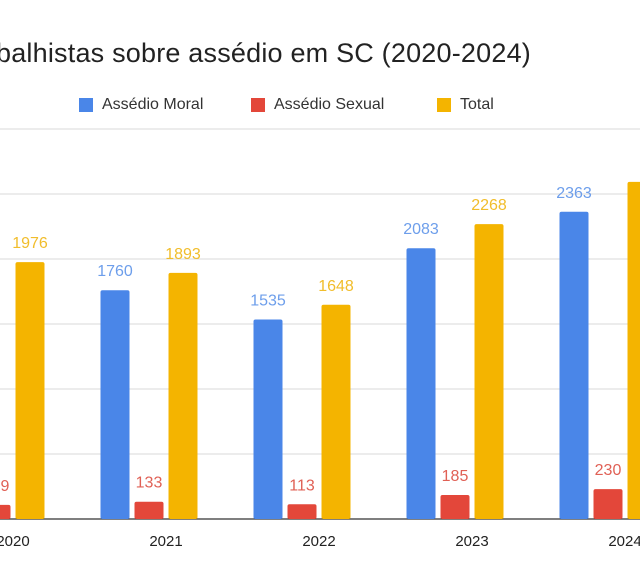  Describe the element at coordinates (421, 383) in the screenshot. I see `bar-assedio-moral-2023` at that location.